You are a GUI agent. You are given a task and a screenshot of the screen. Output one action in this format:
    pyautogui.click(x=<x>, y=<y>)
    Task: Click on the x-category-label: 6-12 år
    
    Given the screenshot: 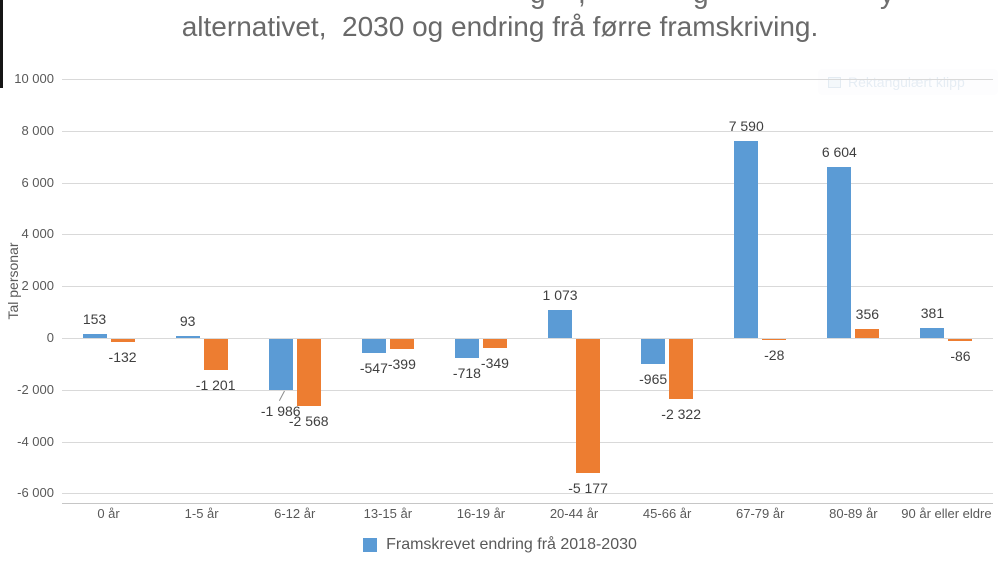 What is the action you would take?
    pyautogui.click(x=295, y=513)
    